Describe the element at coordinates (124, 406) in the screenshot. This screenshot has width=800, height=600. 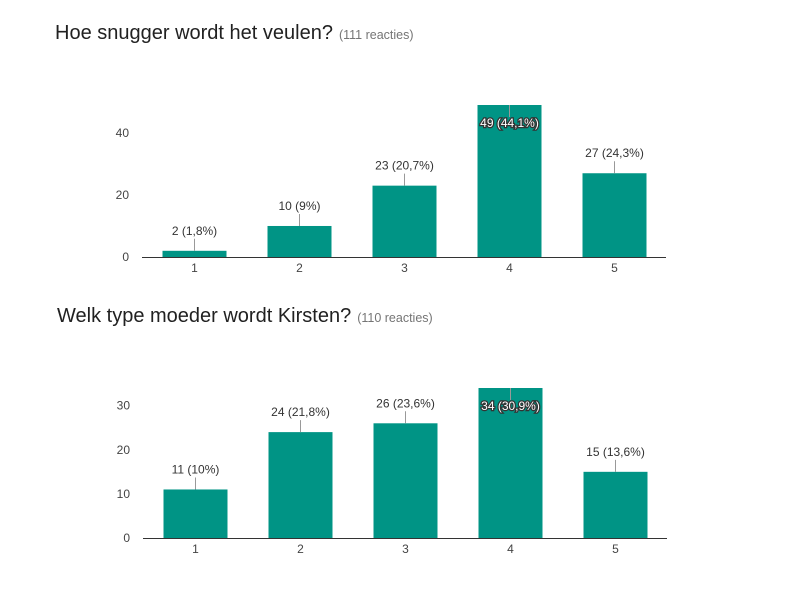
I see `y-tick-label: 30` at that location.